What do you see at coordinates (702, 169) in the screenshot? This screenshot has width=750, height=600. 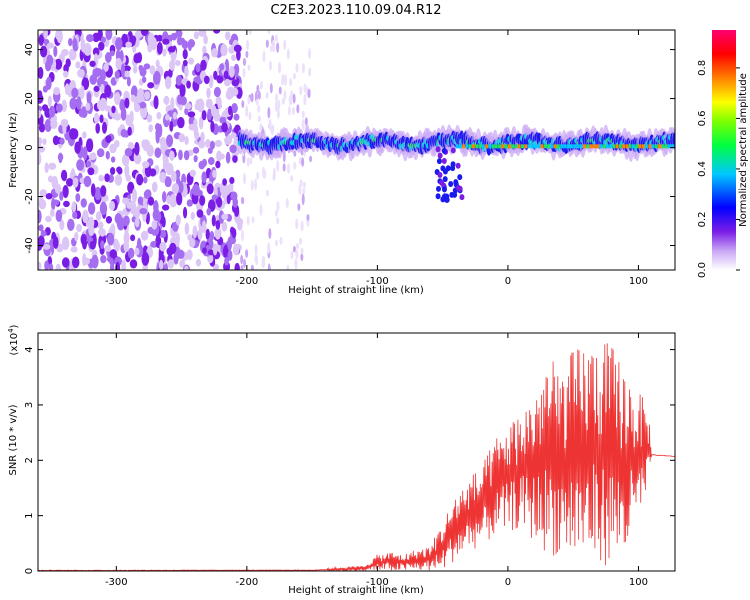 I see `colorbar-tick-label: 0.4` at bounding box center [702, 169].